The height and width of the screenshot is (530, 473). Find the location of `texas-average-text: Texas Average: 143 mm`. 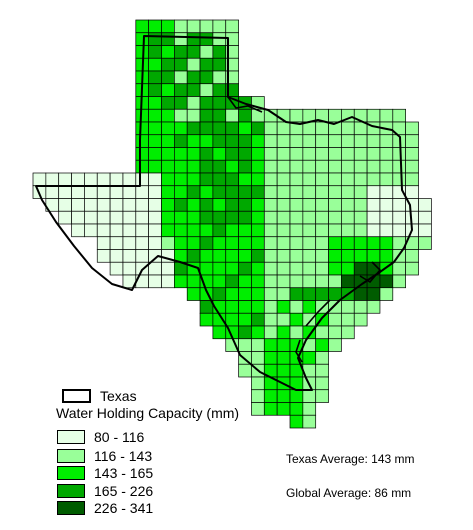

texas-average-text: Texas Average: 143 mm is located at coordinates (350, 459).